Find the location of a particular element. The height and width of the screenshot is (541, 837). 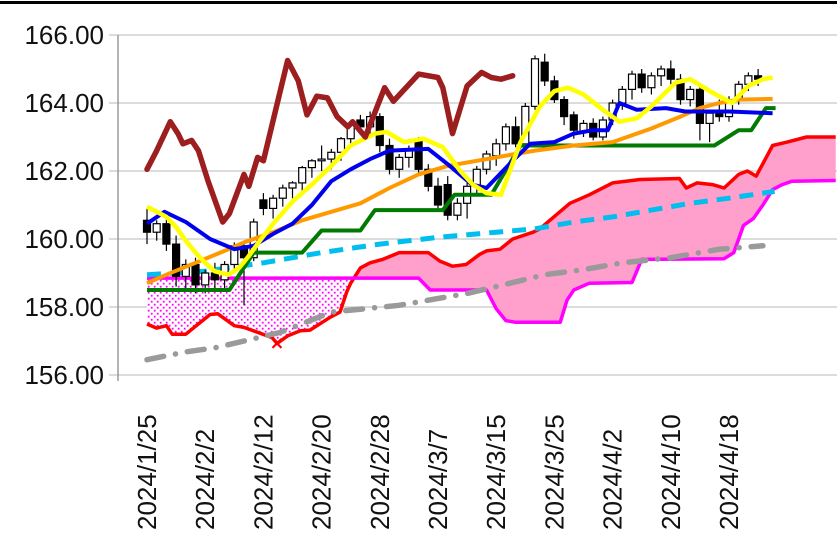

y-axis-label: 166.00 is located at coordinates (64, 35).